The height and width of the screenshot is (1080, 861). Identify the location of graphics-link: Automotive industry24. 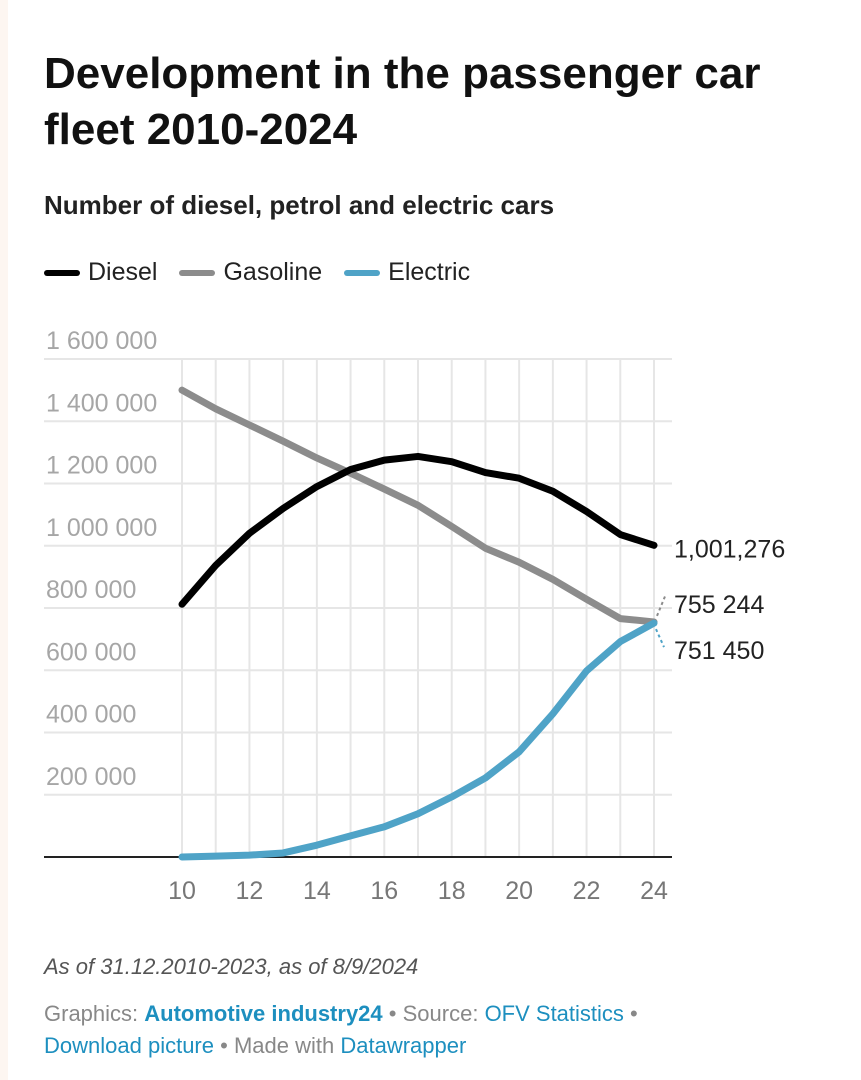
(263, 1013).